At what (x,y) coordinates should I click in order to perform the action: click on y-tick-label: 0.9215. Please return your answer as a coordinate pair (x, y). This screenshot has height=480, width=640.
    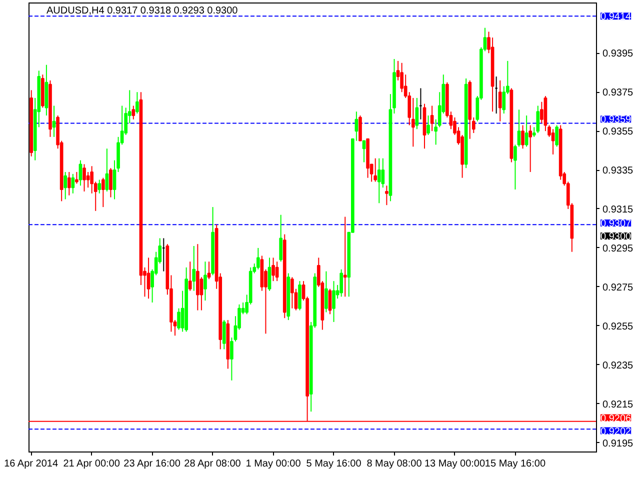
    Looking at the image, I should click on (618, 404).